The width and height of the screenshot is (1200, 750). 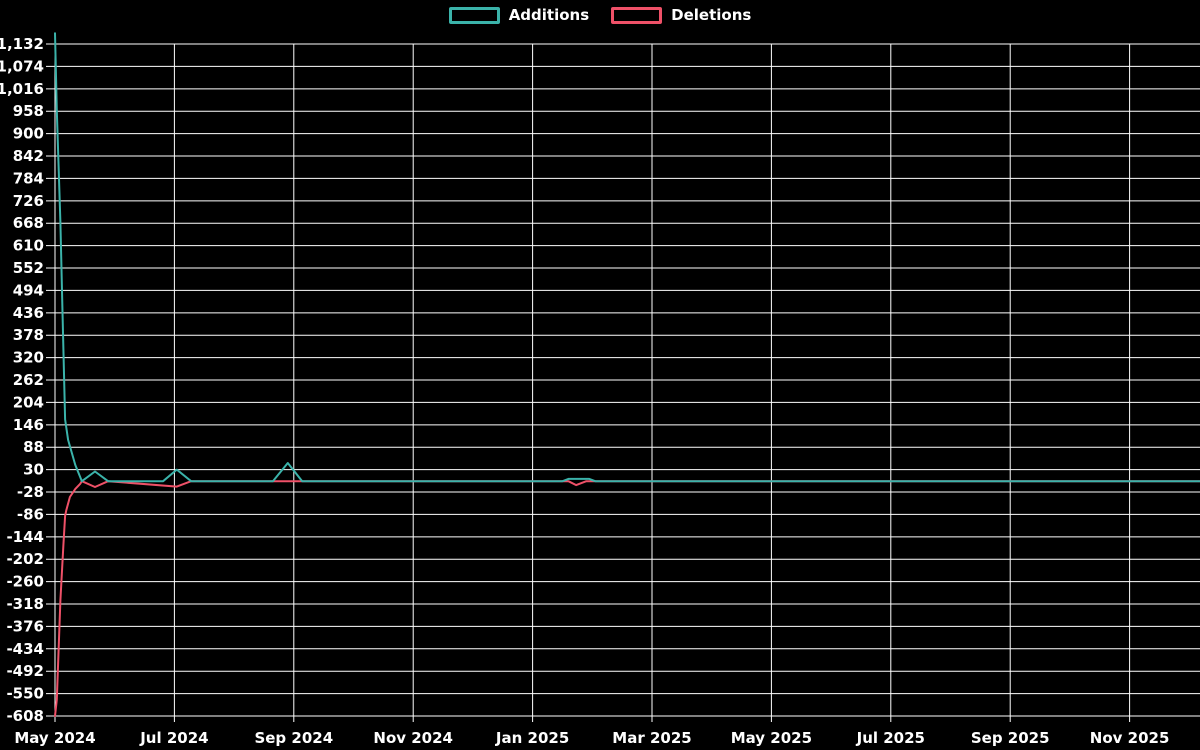 What do you see at coordinates (711, 15) in the screenshot?
I see `legend-label-deletions: Deletions` at bounding box center [711, 15].